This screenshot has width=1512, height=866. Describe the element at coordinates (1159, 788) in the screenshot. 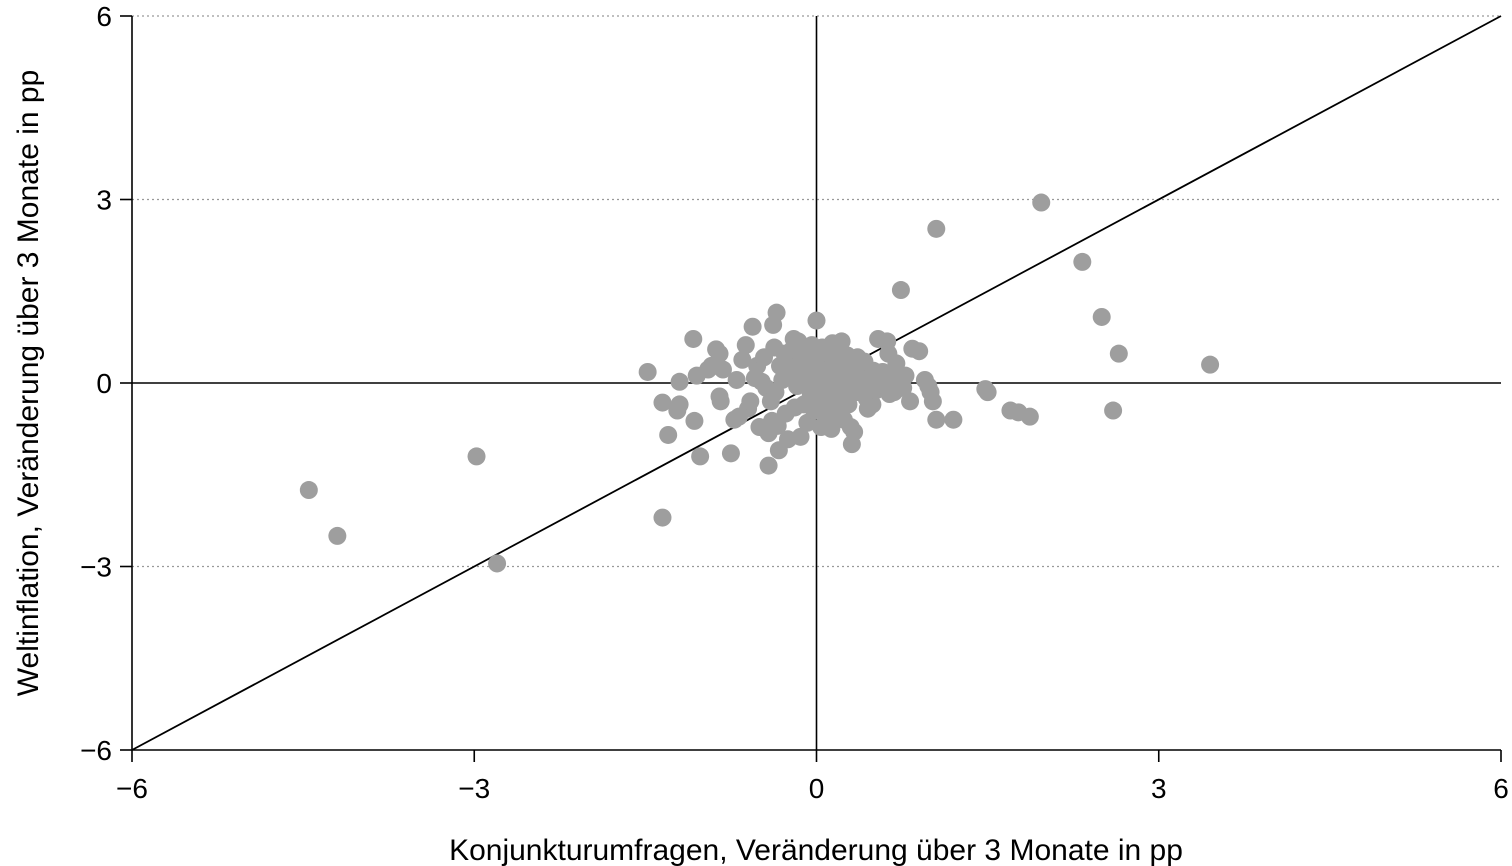

I see `x-tick-label: 3` at that location.